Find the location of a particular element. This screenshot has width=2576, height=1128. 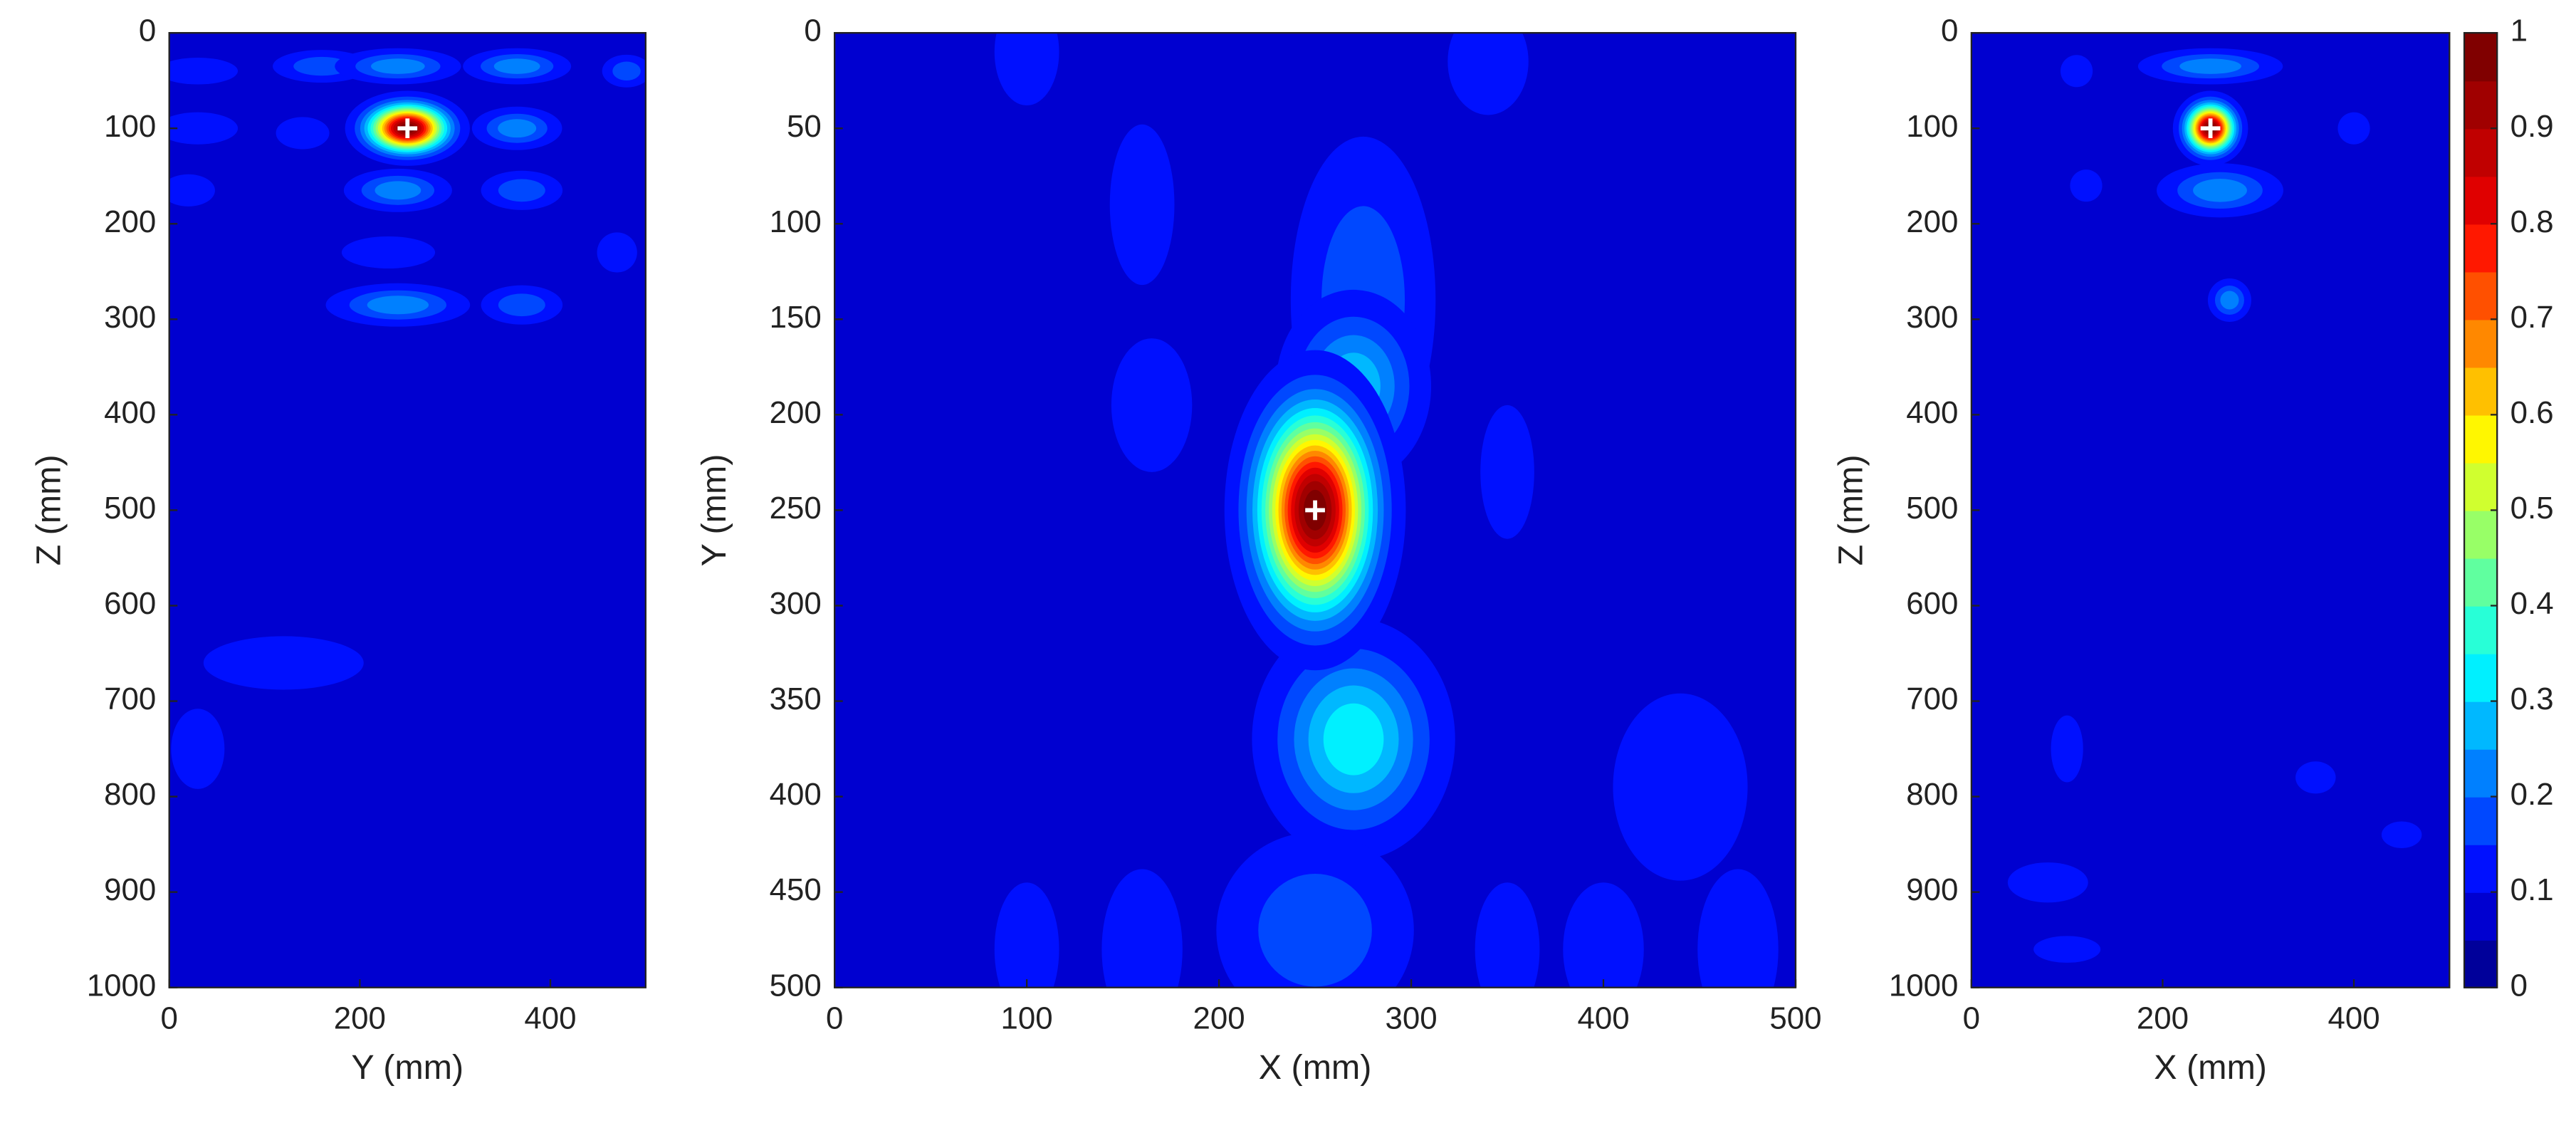

colorbar-tick-label: 0.7 is located at coordinates (2532, 317).